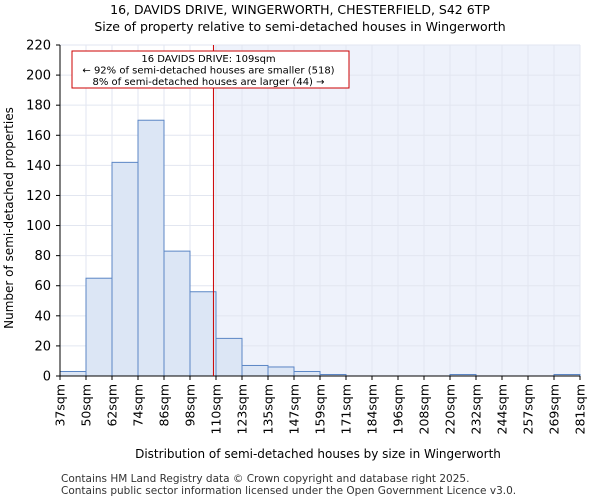 The width and height of the screenshot is (600, 500). What do you see at coordinates (554, 409) in the screenshot?
I see `x-tick-label: 269sqm` at bounding box center [554, 409].